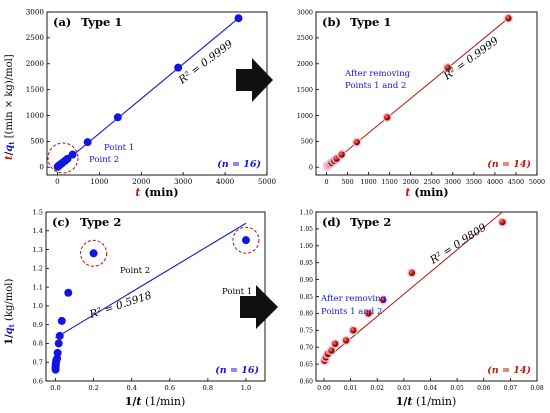 This screenshot has height=413, width=550. Describe the element at coordinates (474, 182) in the screenshot. I see `x-tick-label: 3500` at that location.